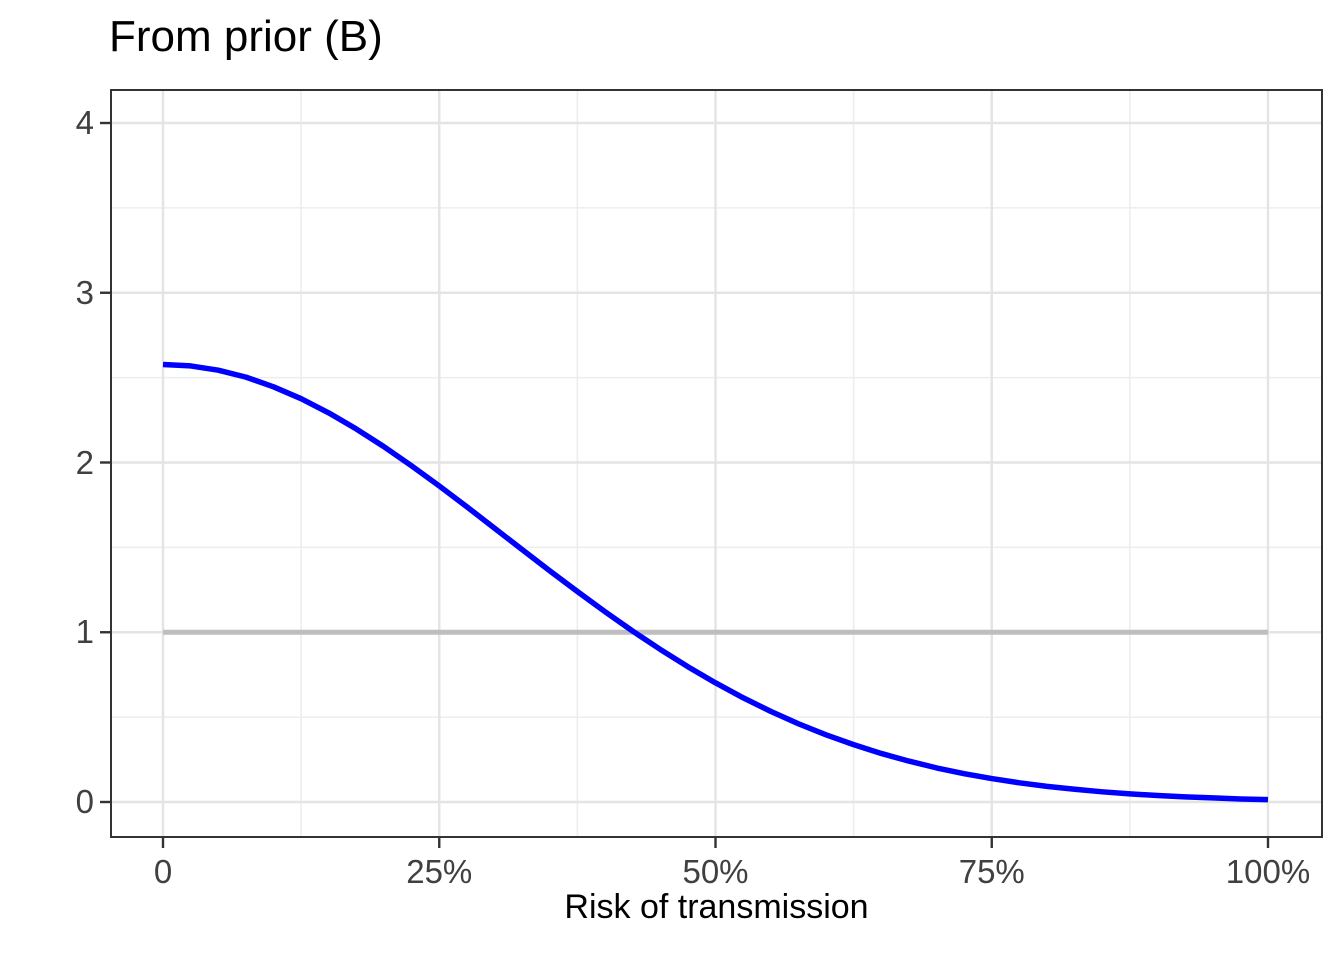 Image resolution: width=1344 pixels, height=960 pixels. Describe the element at coordinates (84, 632) in the screenshot. I see `y-tick-label: 1` at that location.